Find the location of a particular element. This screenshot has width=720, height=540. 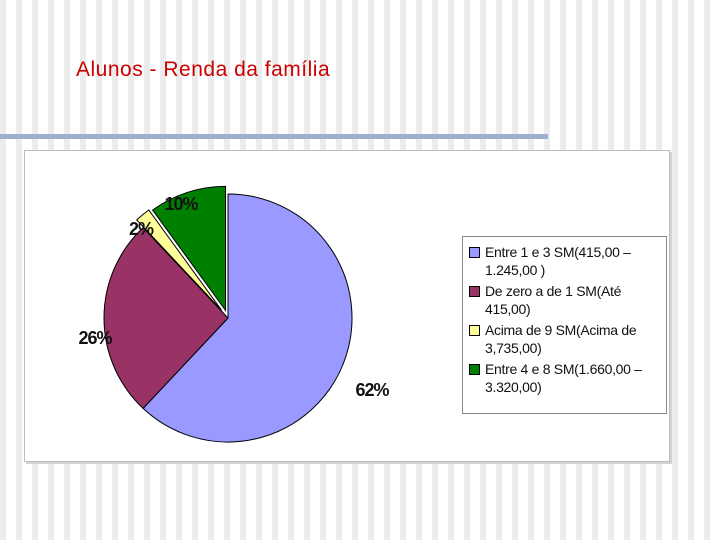

slice-percent-label: 10% is located at coordinates (181, 204).